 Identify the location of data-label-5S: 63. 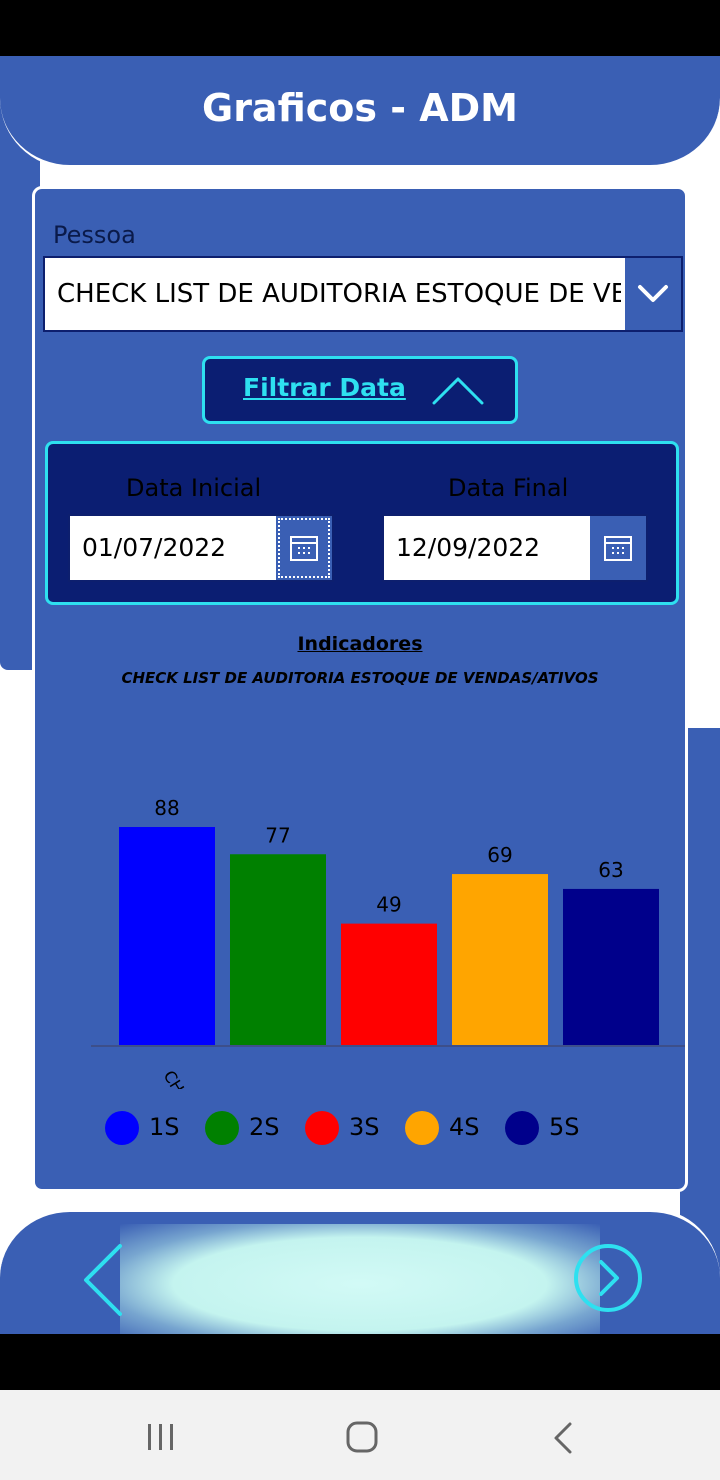
(610, 870).